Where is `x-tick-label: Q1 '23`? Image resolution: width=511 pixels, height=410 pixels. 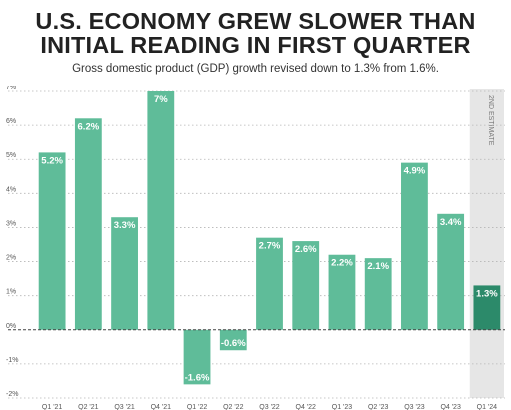 x-tick-label: Q1 '23 is located at coordinates (342, 407).